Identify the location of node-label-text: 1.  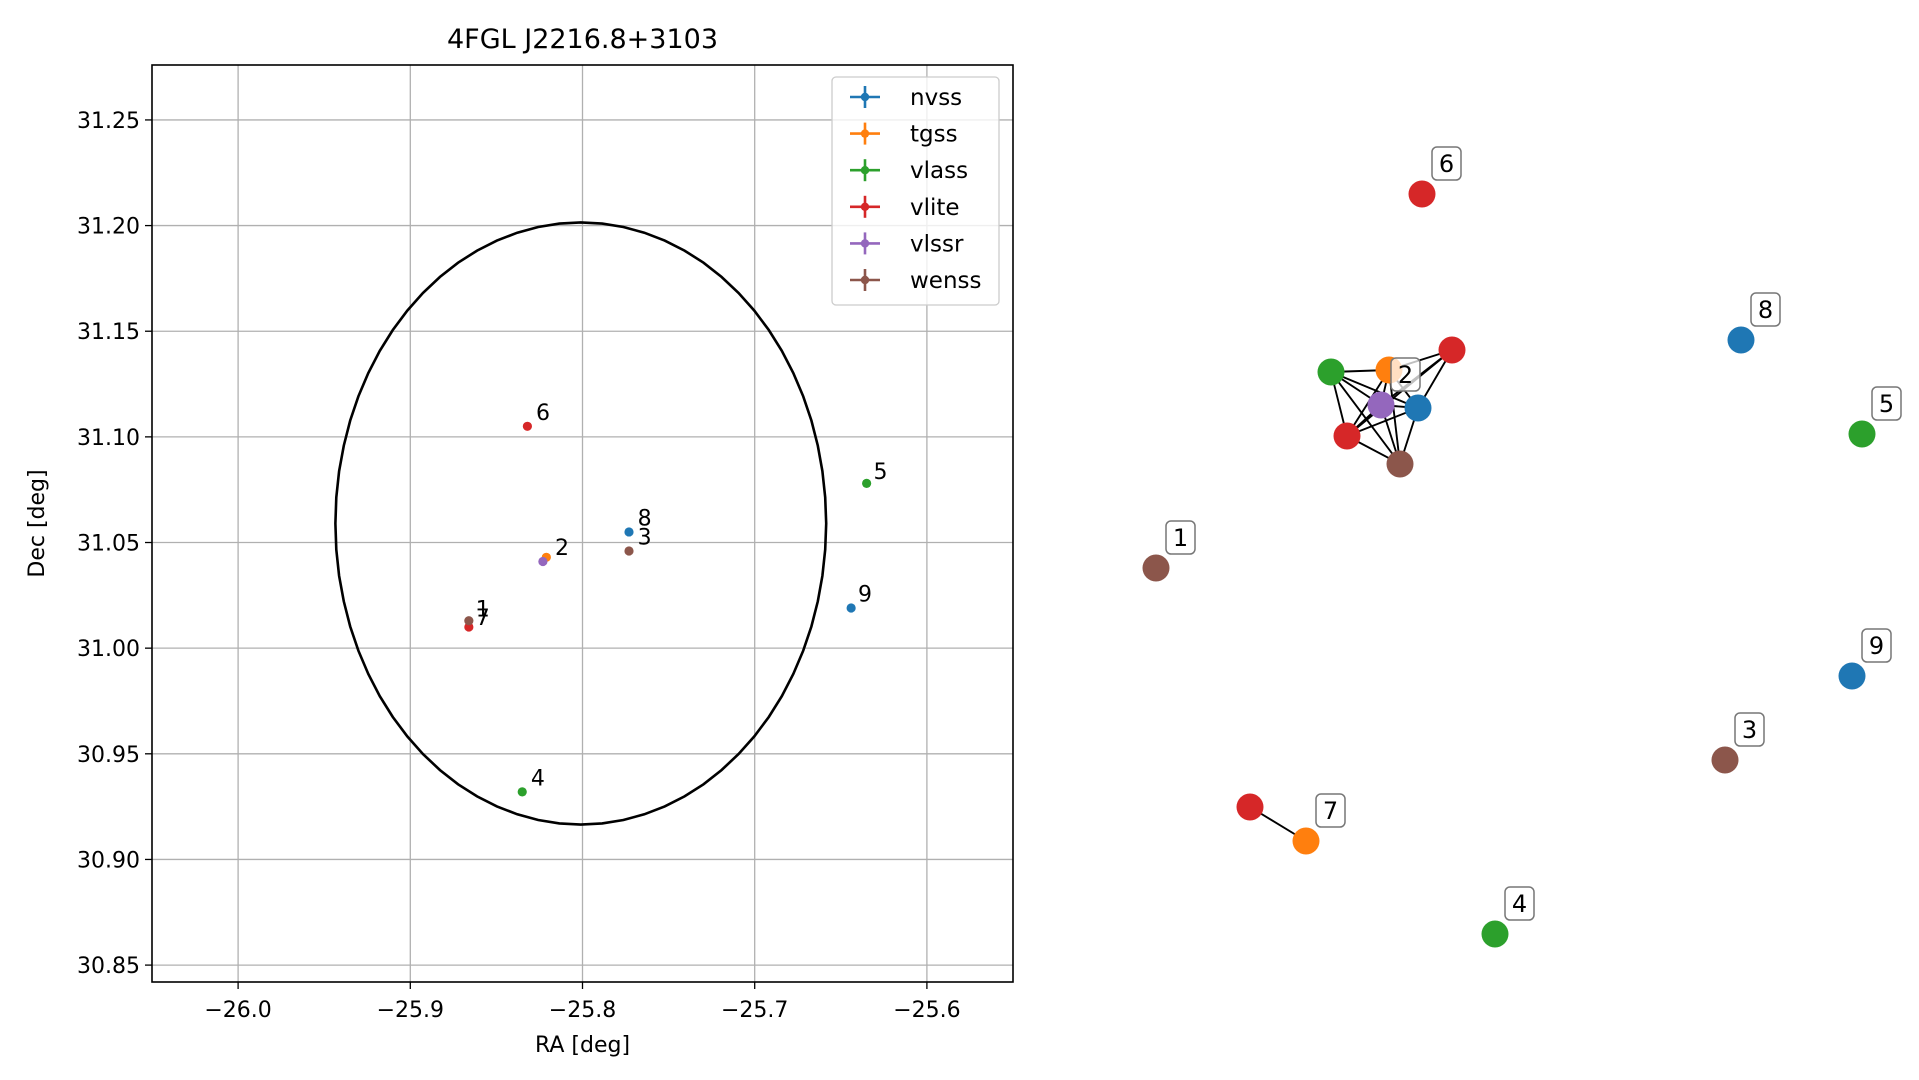
(1180, 538).